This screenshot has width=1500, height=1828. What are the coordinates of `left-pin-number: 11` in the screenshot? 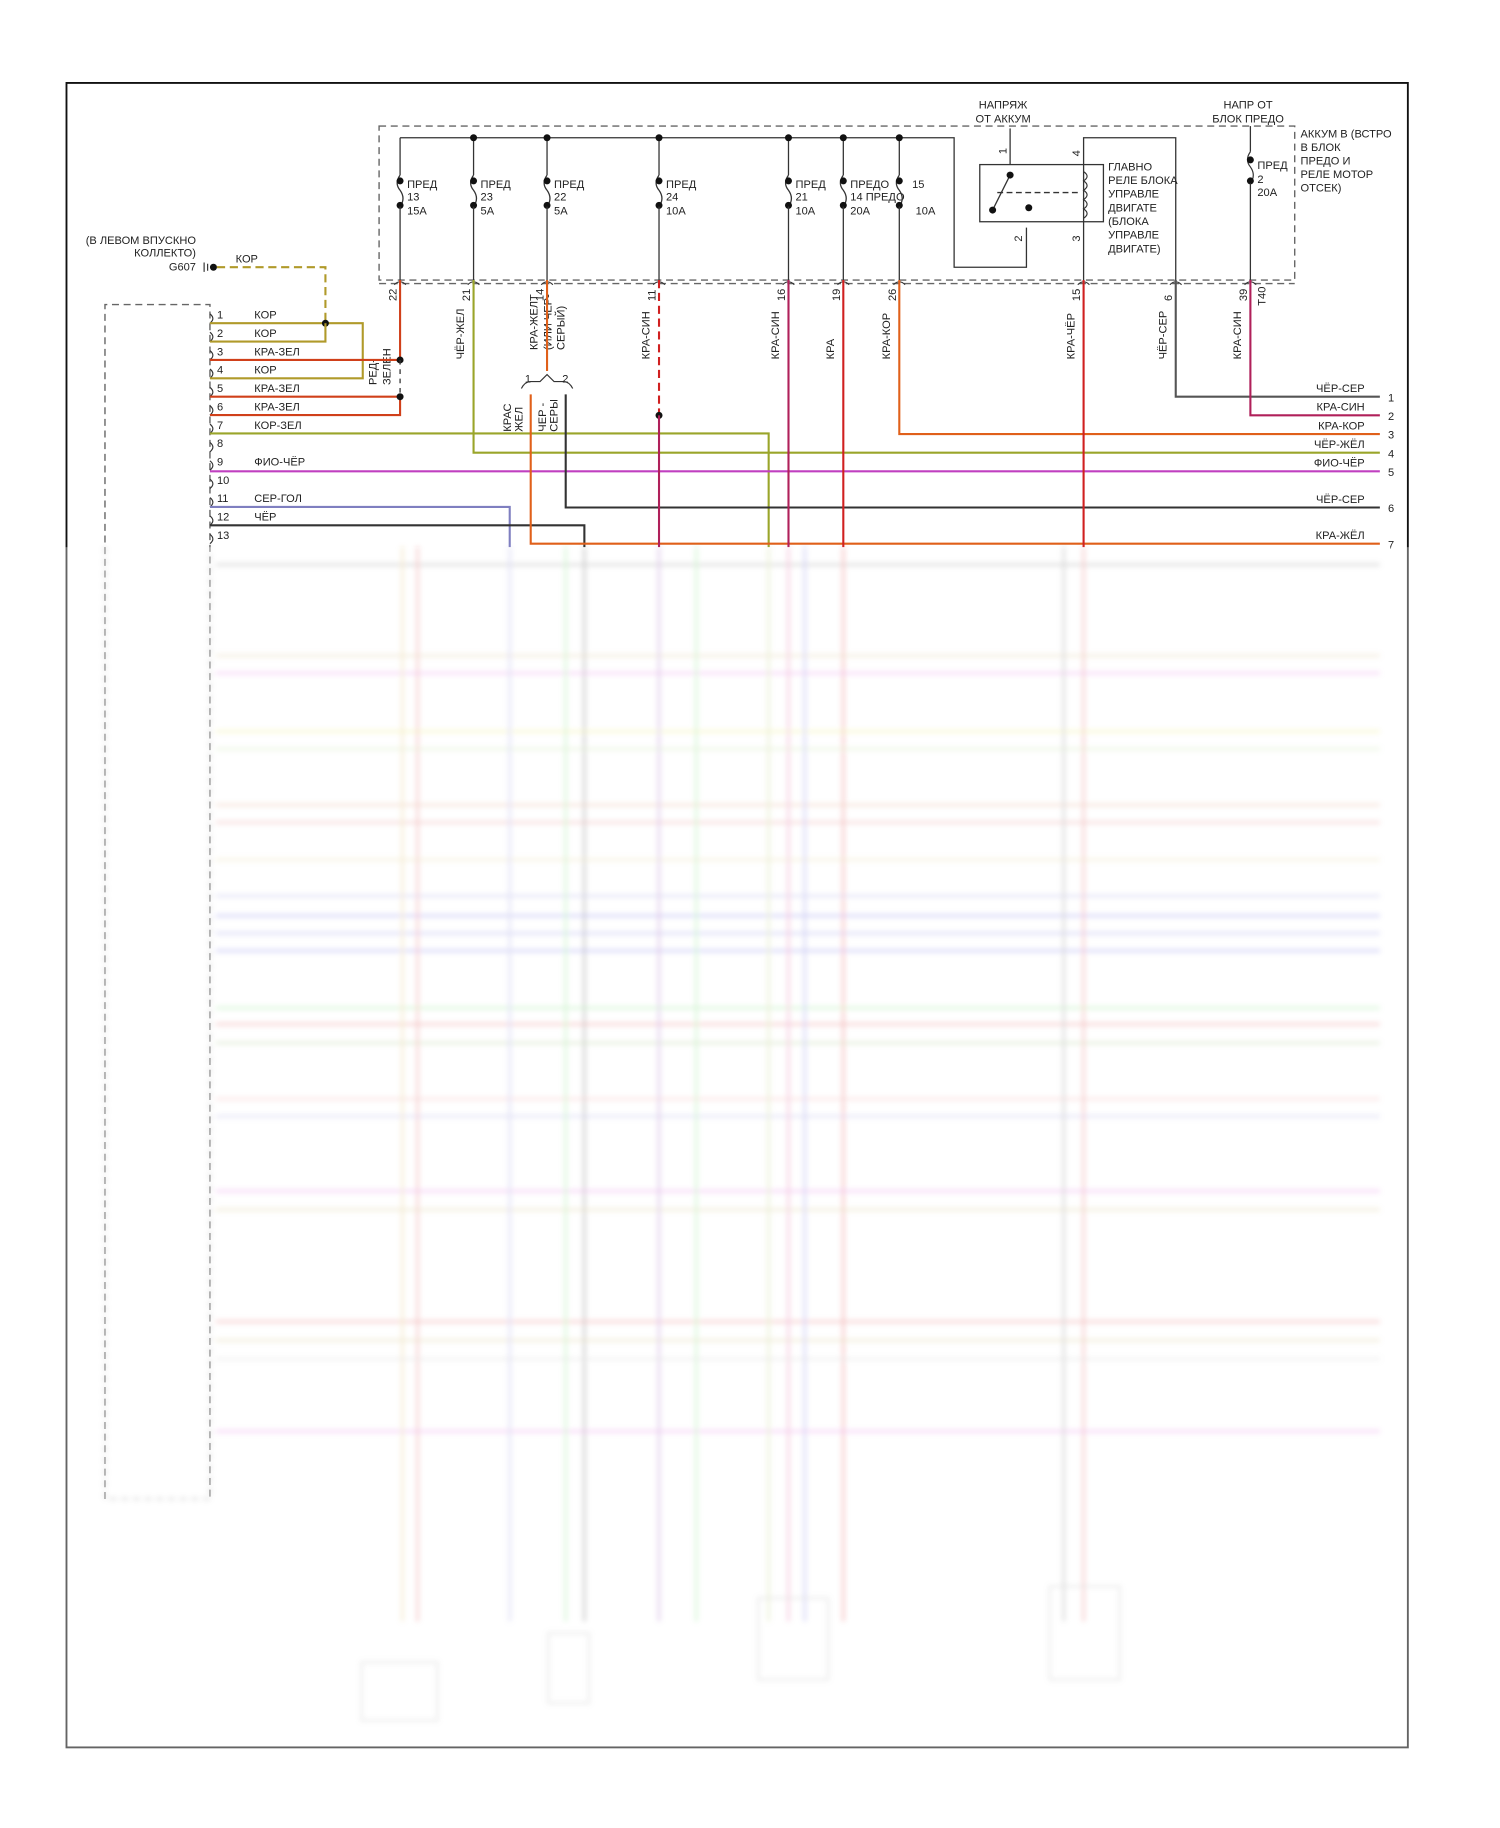 It's located at (223, 499).